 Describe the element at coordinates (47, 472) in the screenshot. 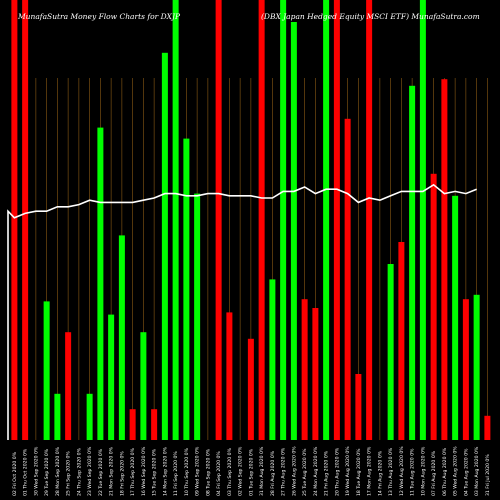

I see `x-tick-label: 29 Tue Sep 2020 0%` at that location.